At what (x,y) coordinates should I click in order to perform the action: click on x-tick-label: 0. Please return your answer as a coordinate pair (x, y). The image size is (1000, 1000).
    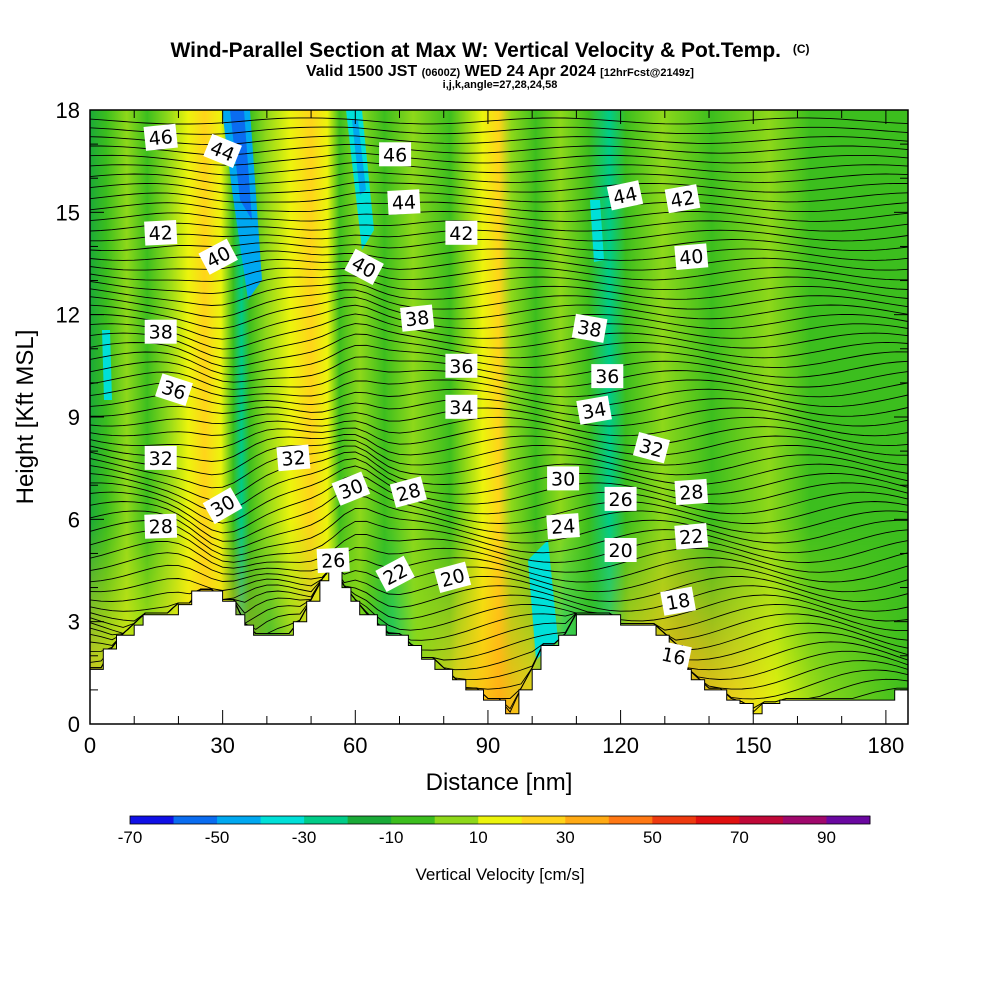
    Looking at the image, I should click on (90, 745).